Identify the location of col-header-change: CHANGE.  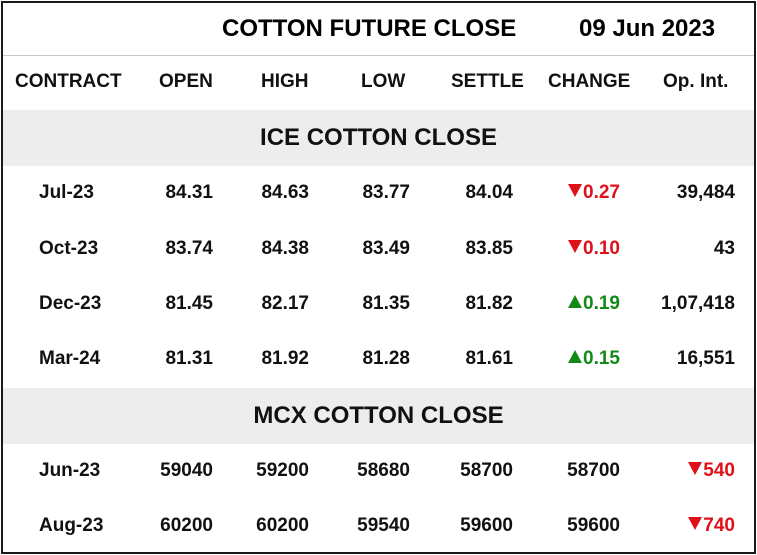
(589, 81).